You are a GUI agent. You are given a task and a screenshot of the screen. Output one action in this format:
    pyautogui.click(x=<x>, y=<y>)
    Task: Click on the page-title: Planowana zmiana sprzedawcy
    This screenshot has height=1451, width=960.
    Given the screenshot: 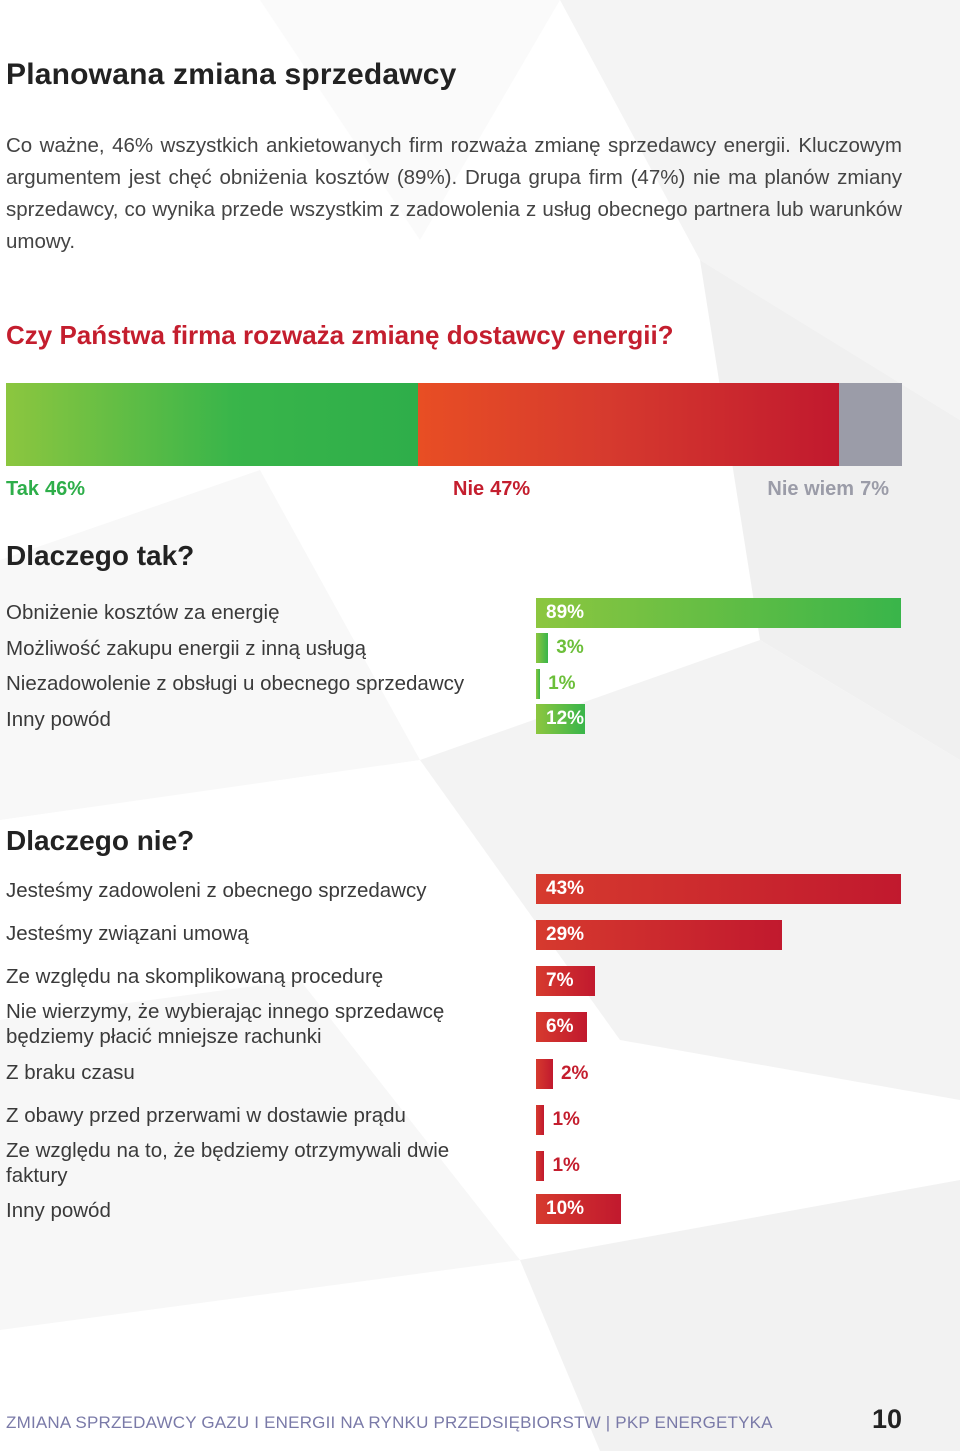 What is the action you would take?
    pyautogui.click(x=231, y=74)
    